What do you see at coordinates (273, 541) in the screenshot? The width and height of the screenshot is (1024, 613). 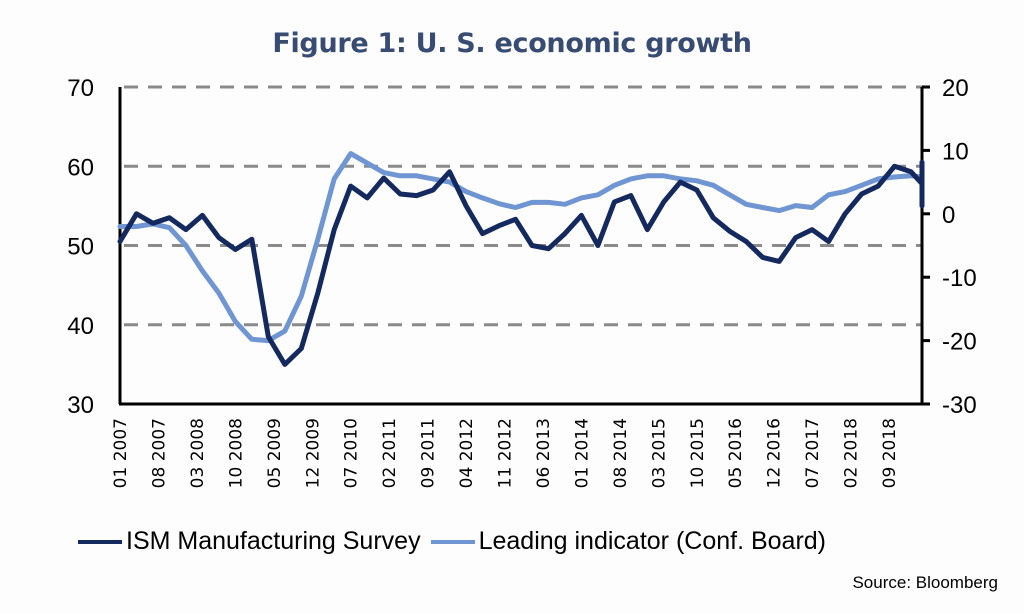 I see `legend-label-ism: ISM Manufacturing Survey` at bounding box center [273, 541].